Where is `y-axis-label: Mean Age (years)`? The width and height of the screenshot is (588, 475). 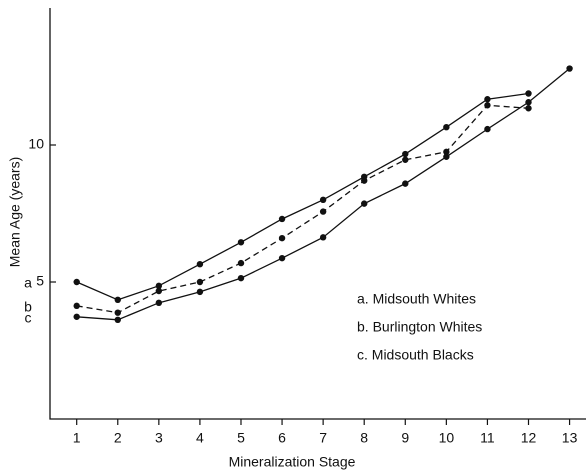
y-axis-label: Mean Age (years) is located at coordinates (15, 212).